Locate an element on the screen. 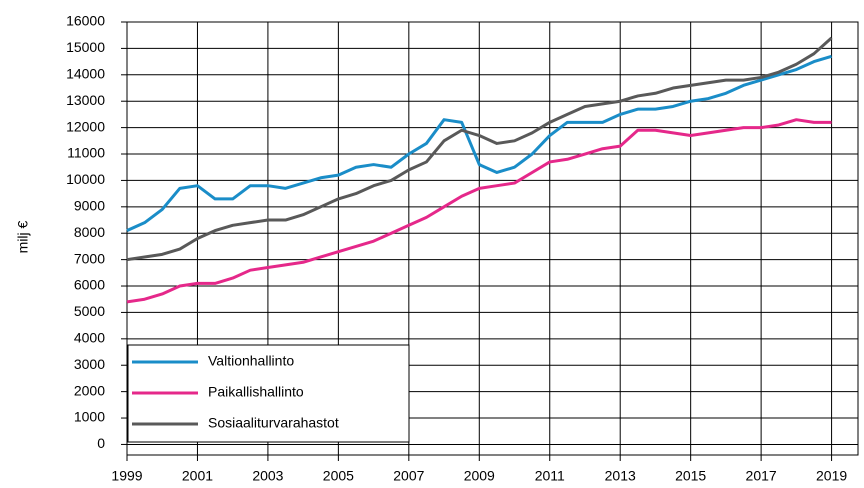 This screenshot has width=864, height=488. y-tick-label: 2000 is located at coordinates (89, 390).